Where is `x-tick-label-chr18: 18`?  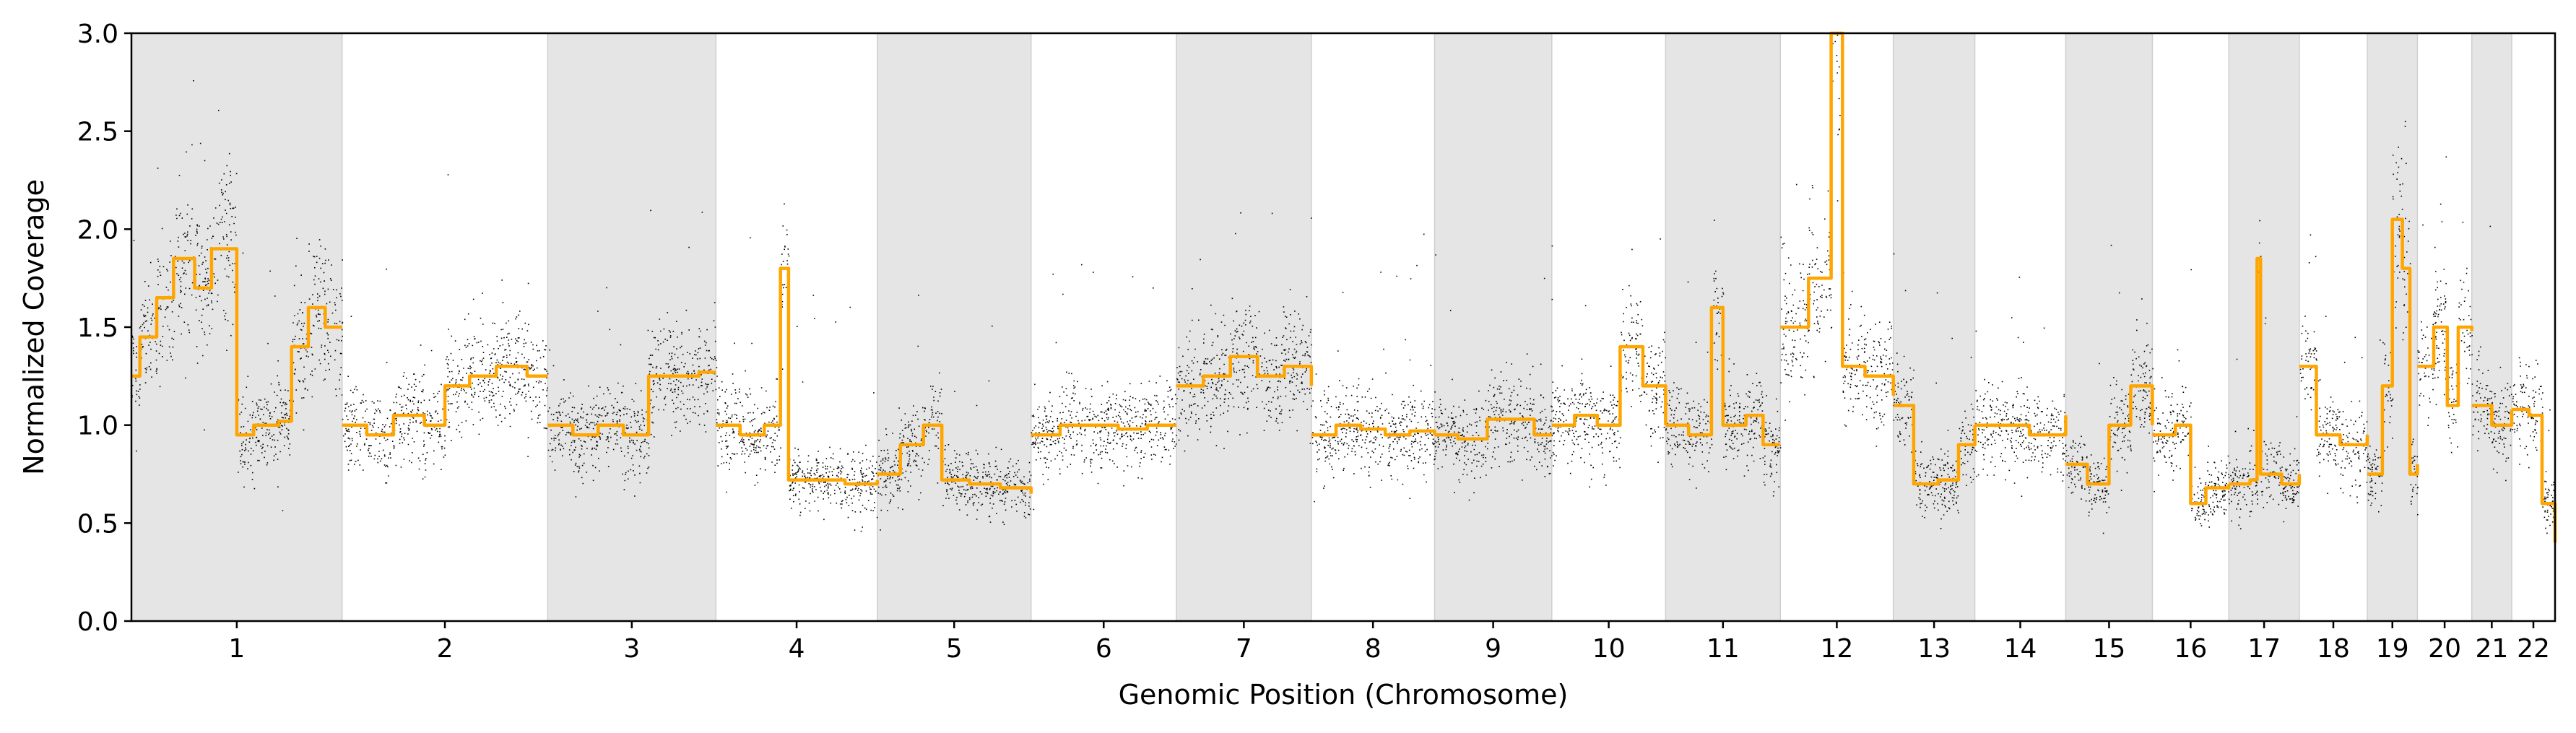
x-tick-label-chr18: 18 is located at coordinates (2333, 649).